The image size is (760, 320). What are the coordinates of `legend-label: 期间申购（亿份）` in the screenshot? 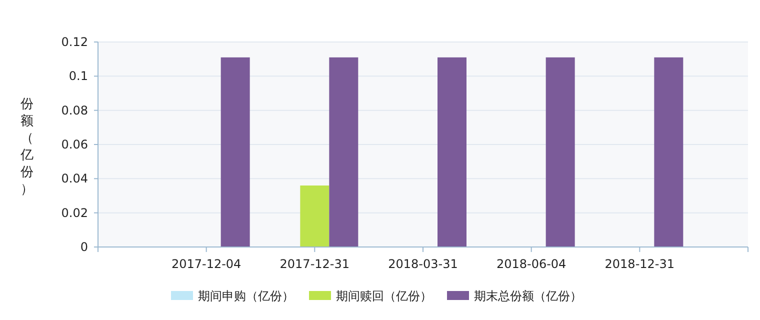 It's located at (246, 296).